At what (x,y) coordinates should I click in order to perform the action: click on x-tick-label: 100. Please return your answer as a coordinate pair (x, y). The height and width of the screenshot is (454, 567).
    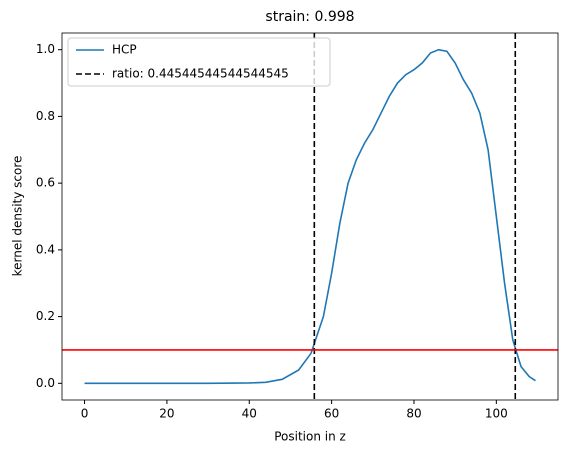
    Looking at the image, I should click on (496, 414).